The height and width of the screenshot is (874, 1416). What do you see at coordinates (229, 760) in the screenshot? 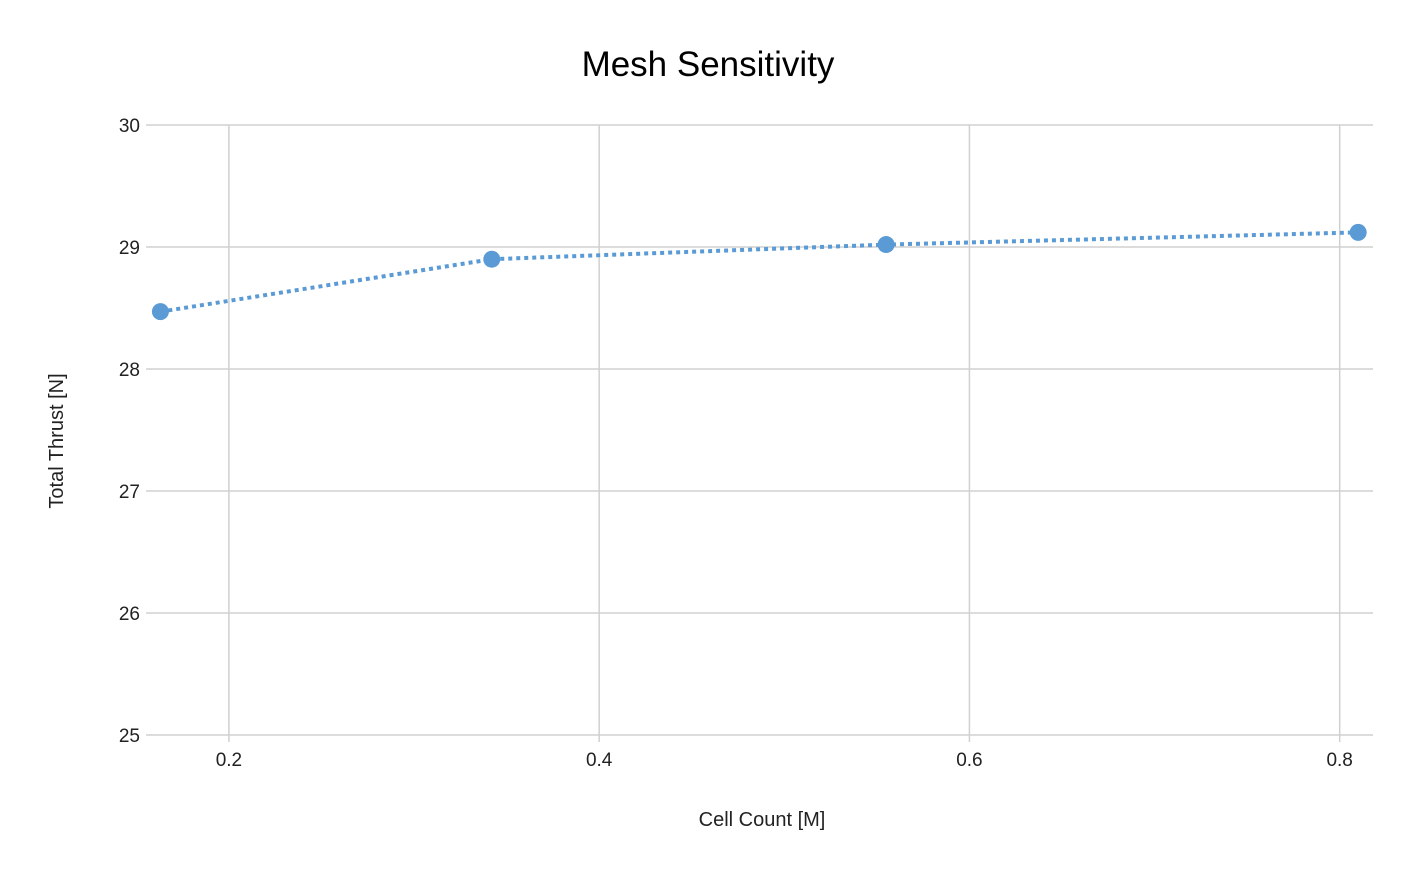
I see `x-tick-label: 0.2` at bounding box center [229, 760].